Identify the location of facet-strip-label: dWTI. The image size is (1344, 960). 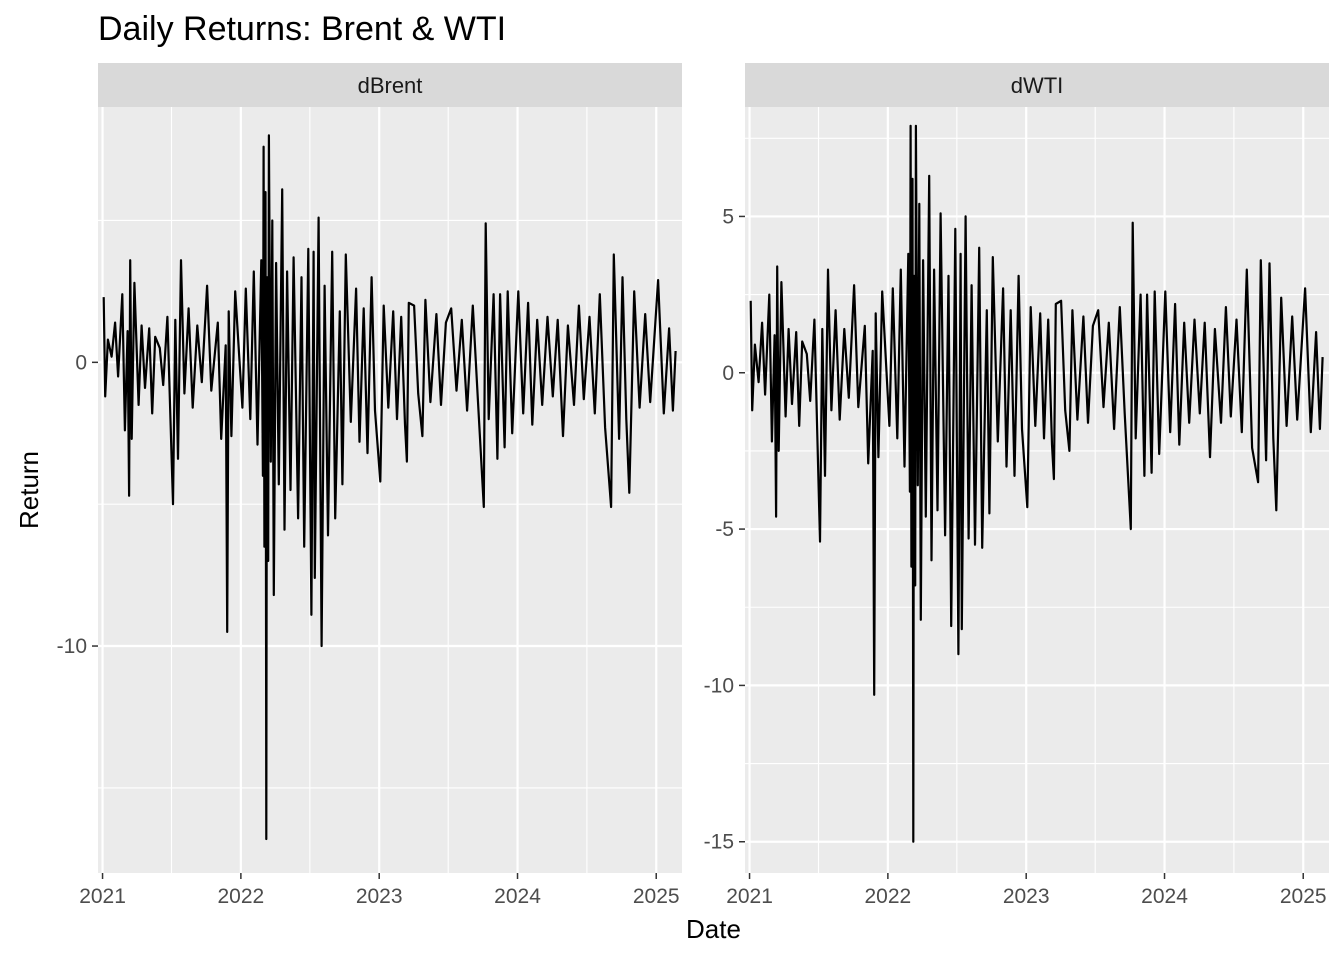
(1037, 85).